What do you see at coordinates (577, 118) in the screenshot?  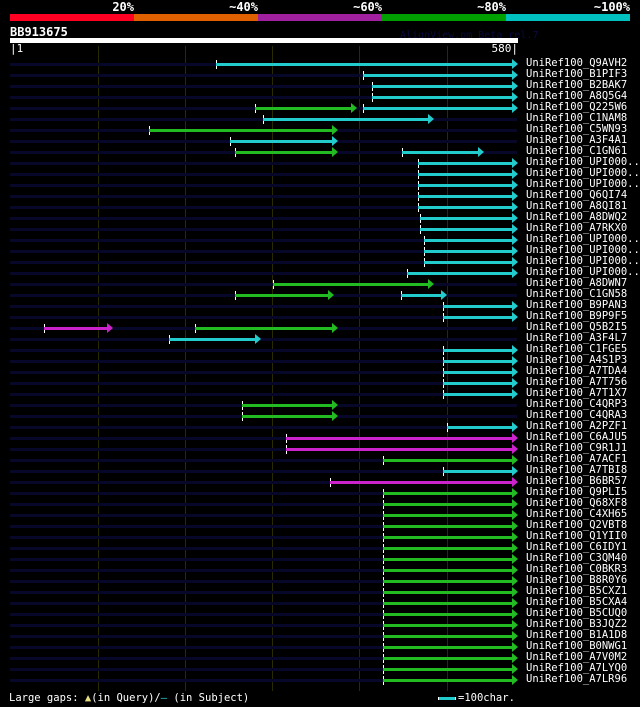 I see `hit-label: UniRef100_C1NAM8` at bounding box center [577, 118].